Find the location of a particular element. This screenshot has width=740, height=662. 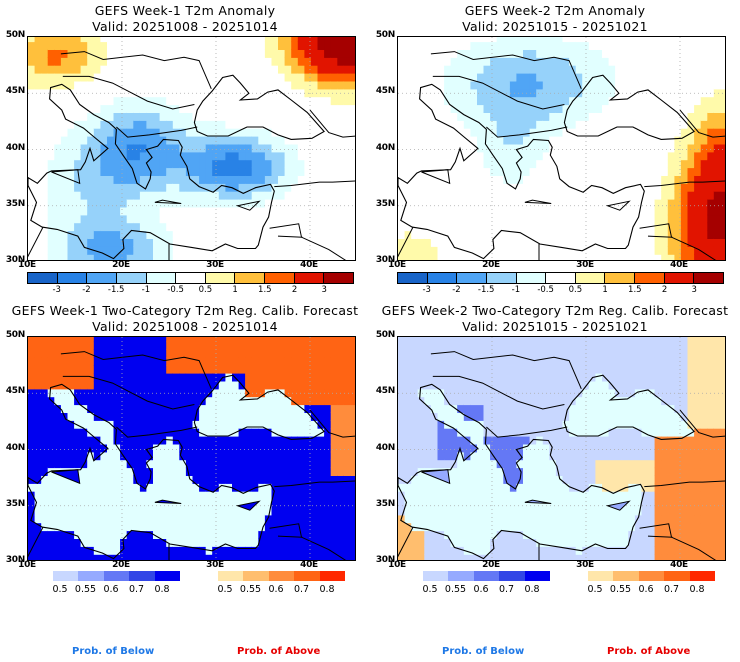

field-cells is located at coordinates (561, 448).